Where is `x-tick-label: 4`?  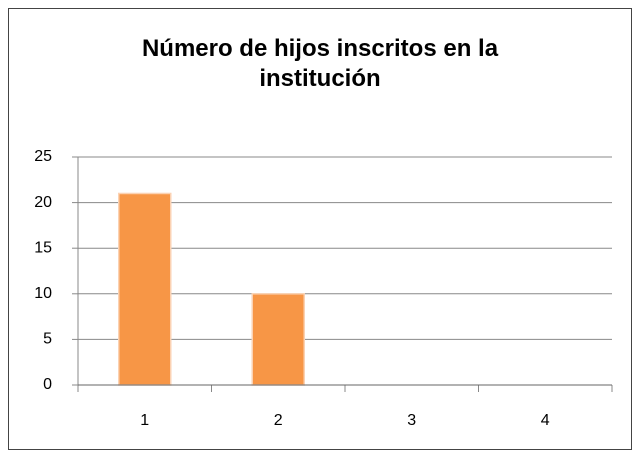 x-tick-label: 4 is located at coordinates (545, 420).